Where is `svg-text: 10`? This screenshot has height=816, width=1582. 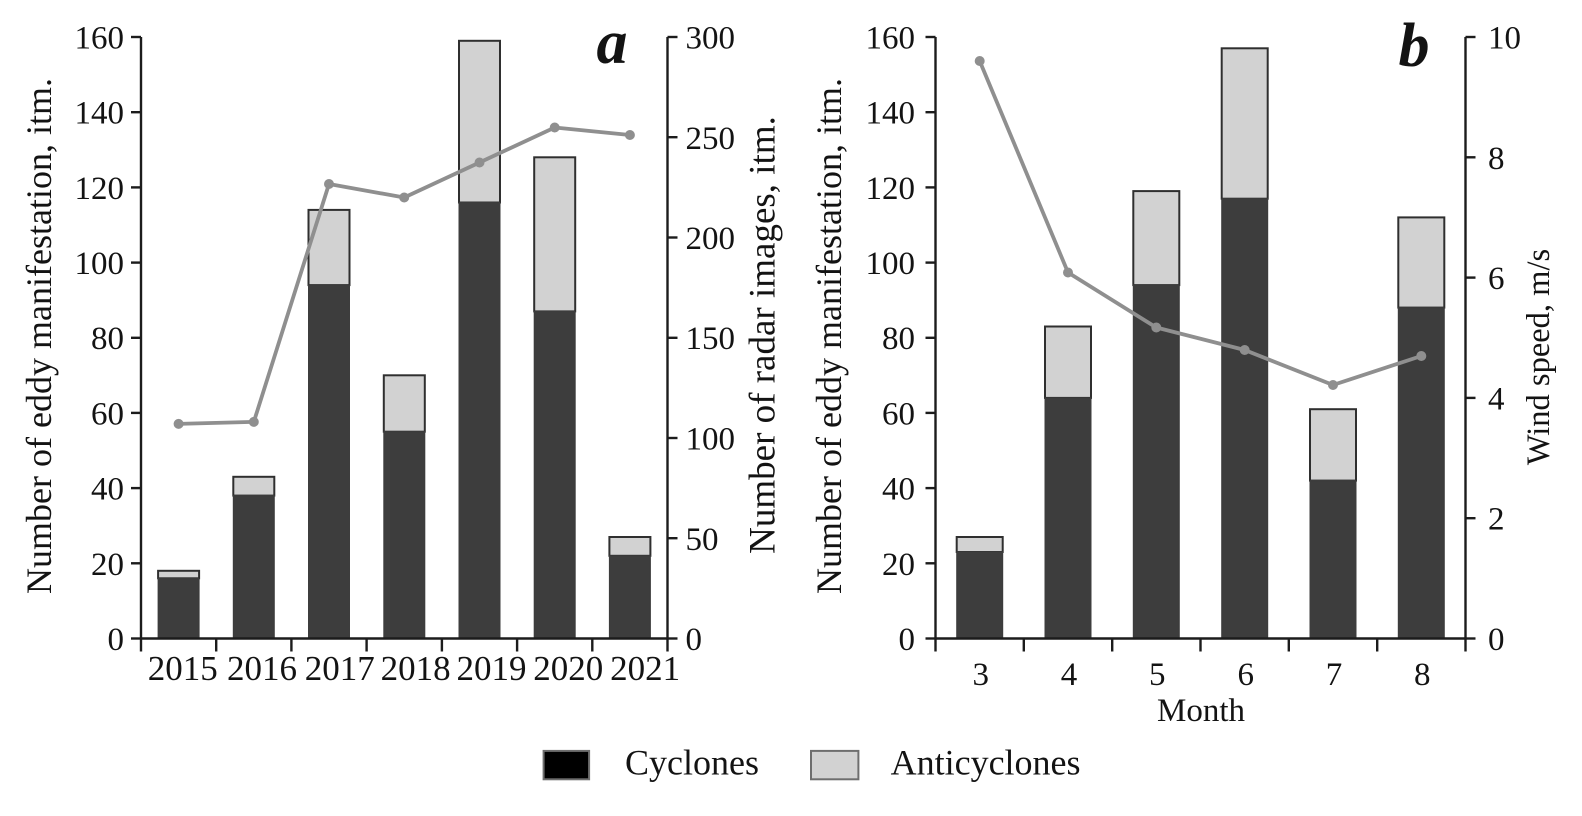 svg-text: 10 is located at coordinates (1504, 39).